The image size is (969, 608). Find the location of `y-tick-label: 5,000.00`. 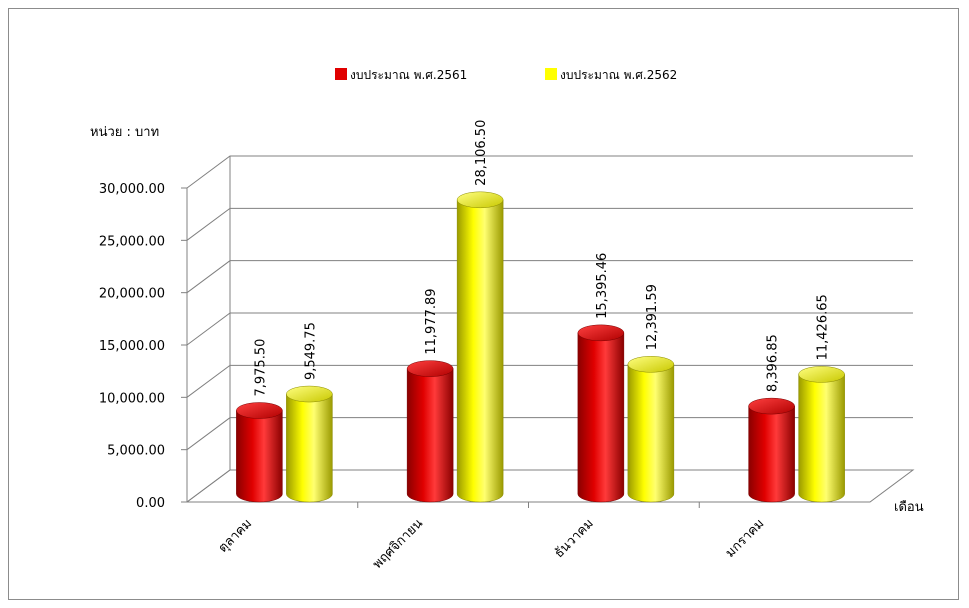

y-tick-label: 5,000.00 is located at coordinates (136, 451).